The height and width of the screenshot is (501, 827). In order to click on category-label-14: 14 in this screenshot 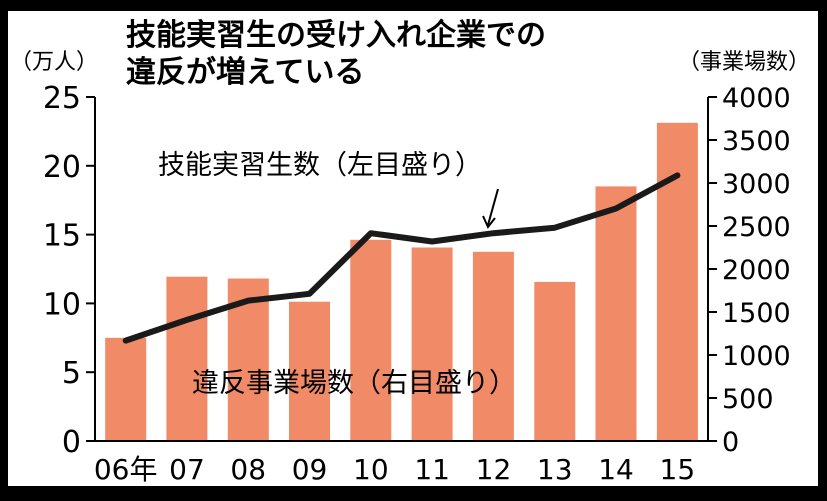, I will do `click(616, 469)`.